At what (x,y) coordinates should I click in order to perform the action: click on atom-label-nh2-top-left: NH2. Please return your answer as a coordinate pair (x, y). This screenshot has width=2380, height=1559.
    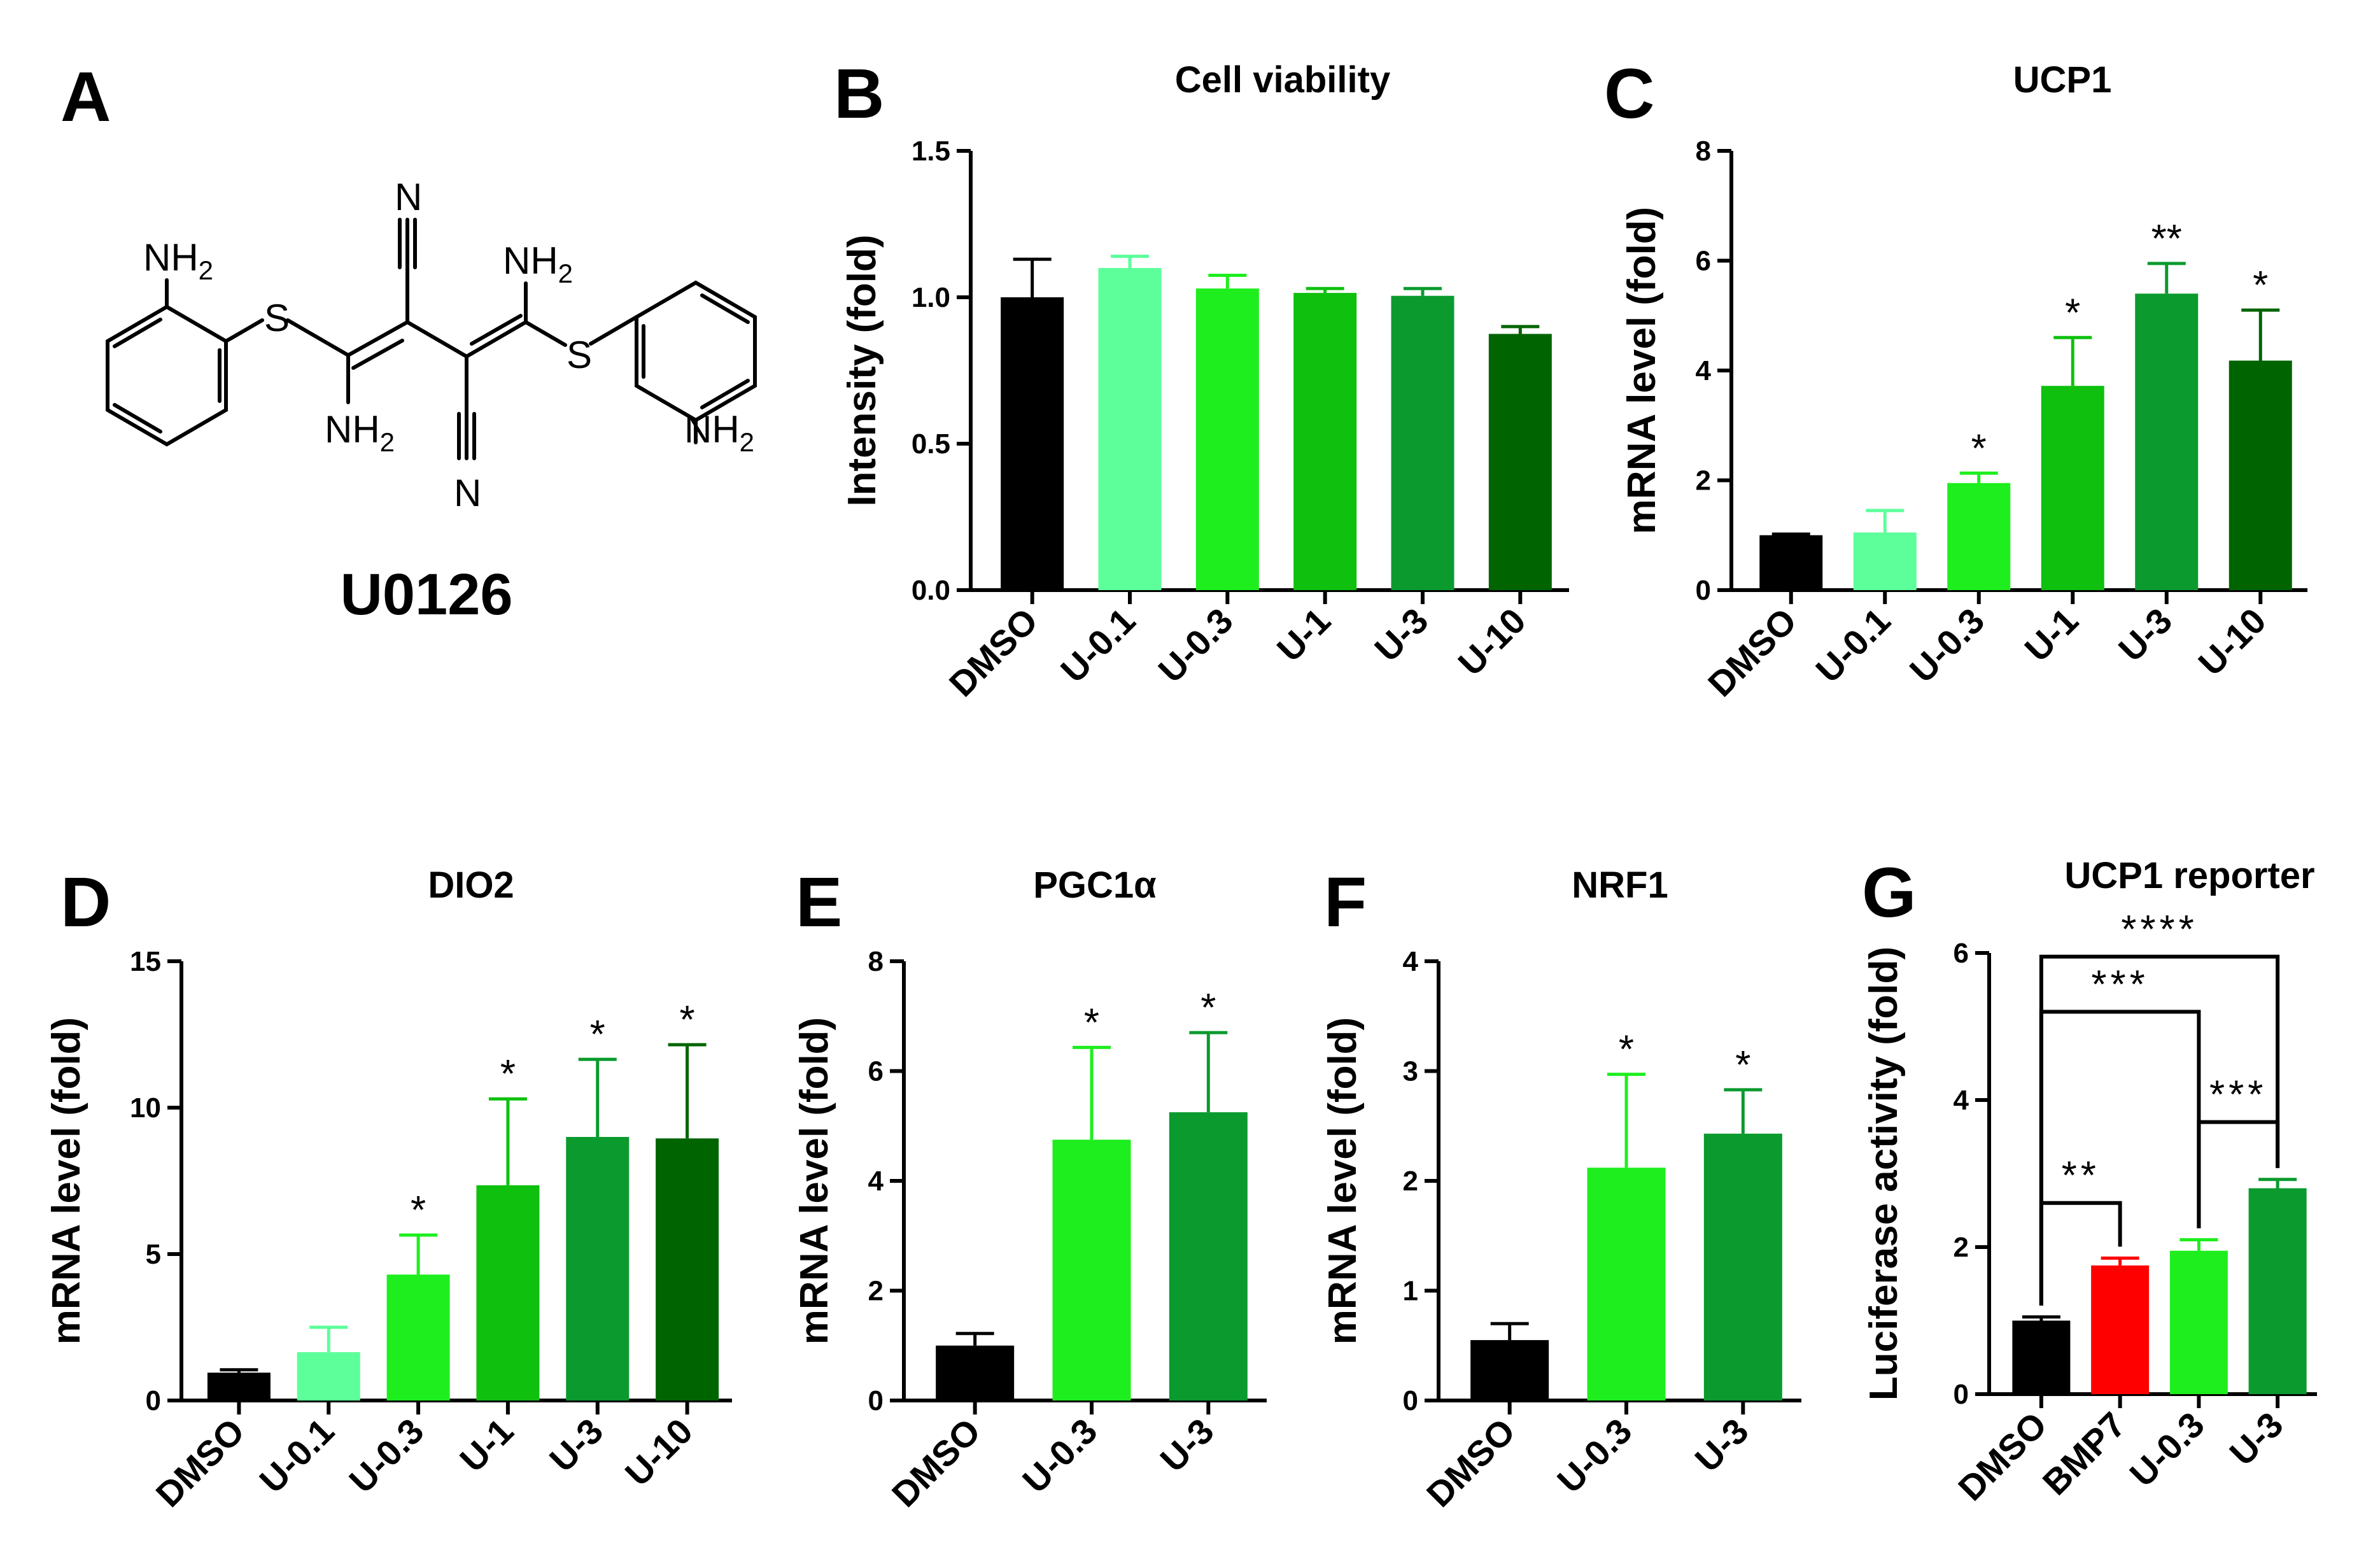
    Looking at the image, I should click on (178, 260).